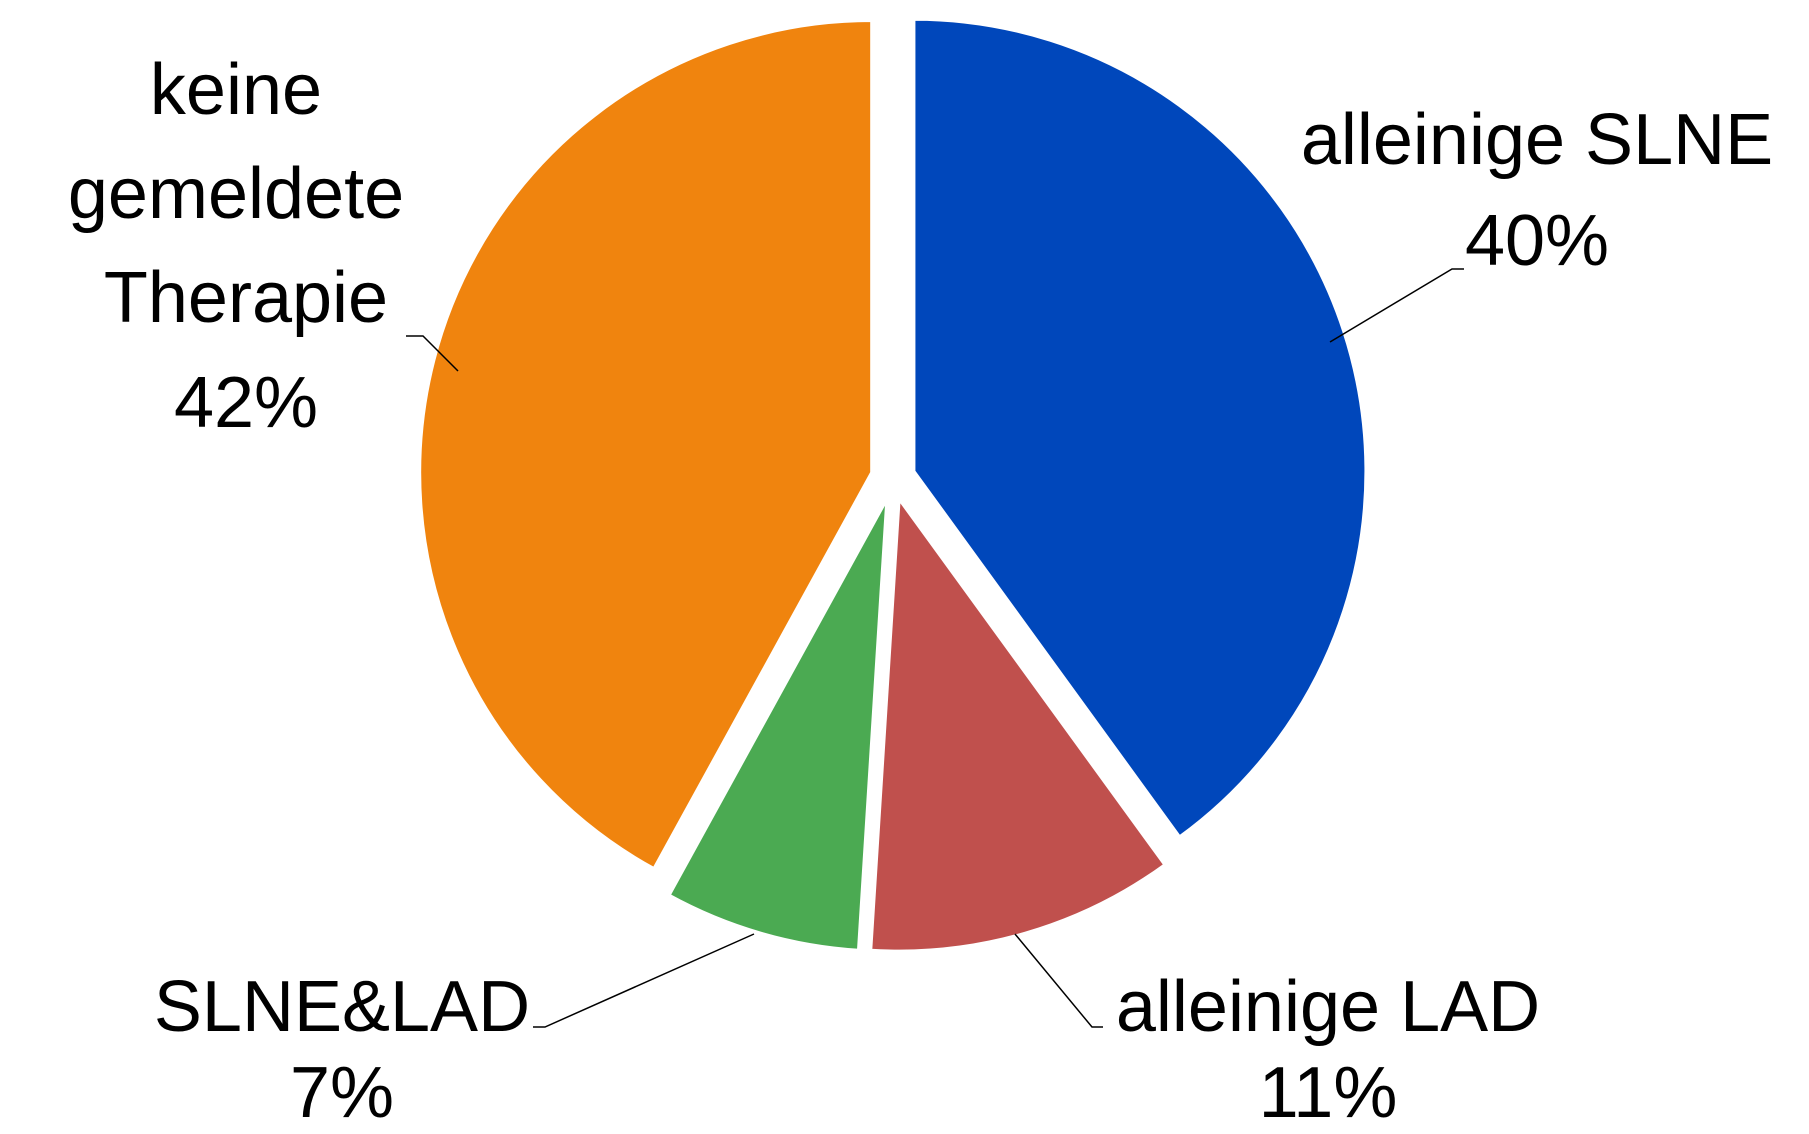 This screenshot has width=1809, height=1134. What do you see at coordinates (1328, 1093) in the screenshot?
I see `slice-value-label: 11%` at bounding box center [1328, 1093].